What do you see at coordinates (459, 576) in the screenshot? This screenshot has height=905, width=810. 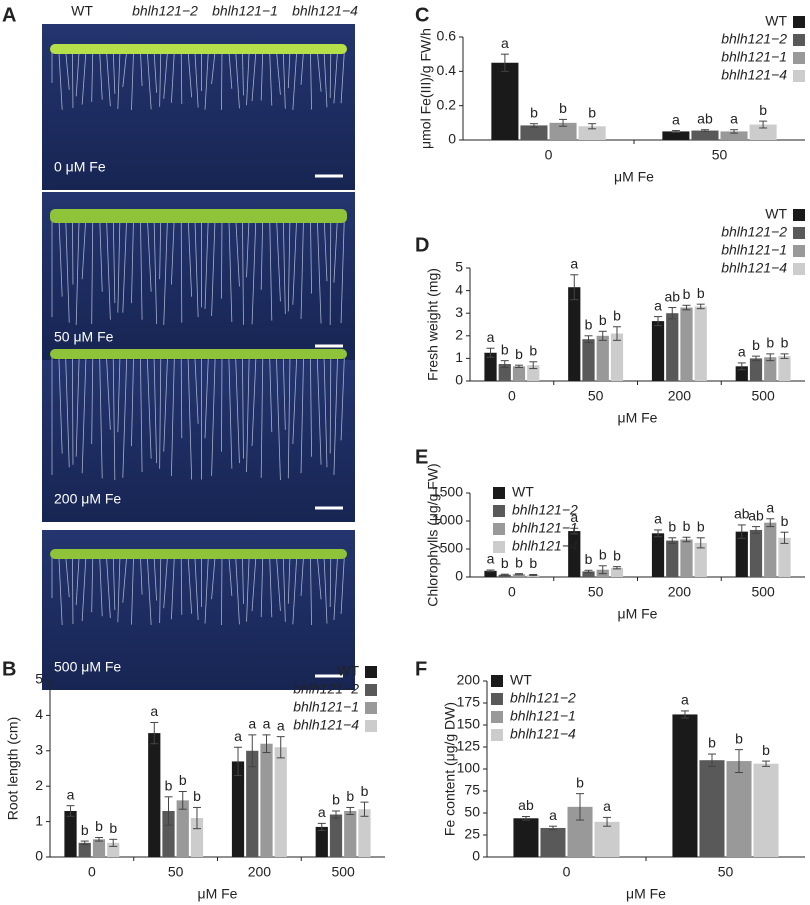 I see `y-tick-label: 0` at bounding box center [459, 576].